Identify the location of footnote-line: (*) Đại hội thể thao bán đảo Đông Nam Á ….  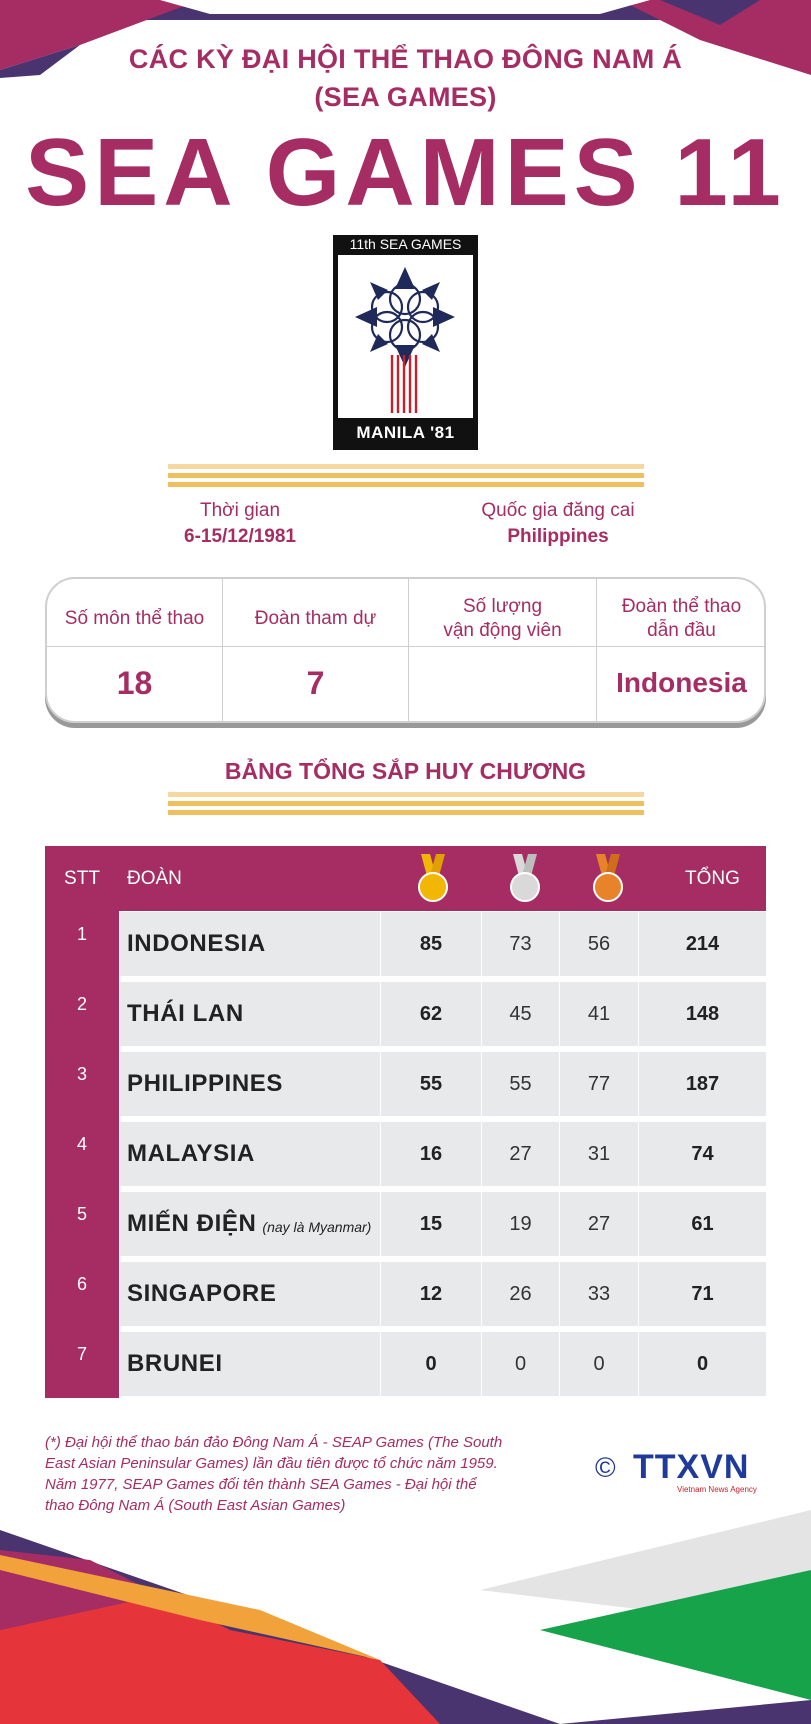
(274, 1442).